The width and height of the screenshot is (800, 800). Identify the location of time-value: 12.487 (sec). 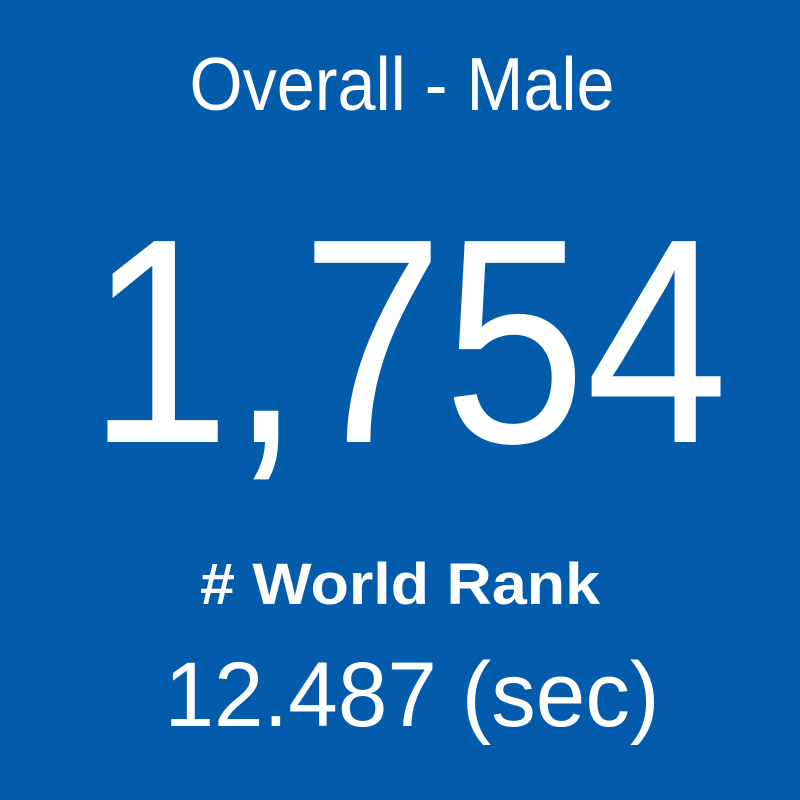
(412, 695).